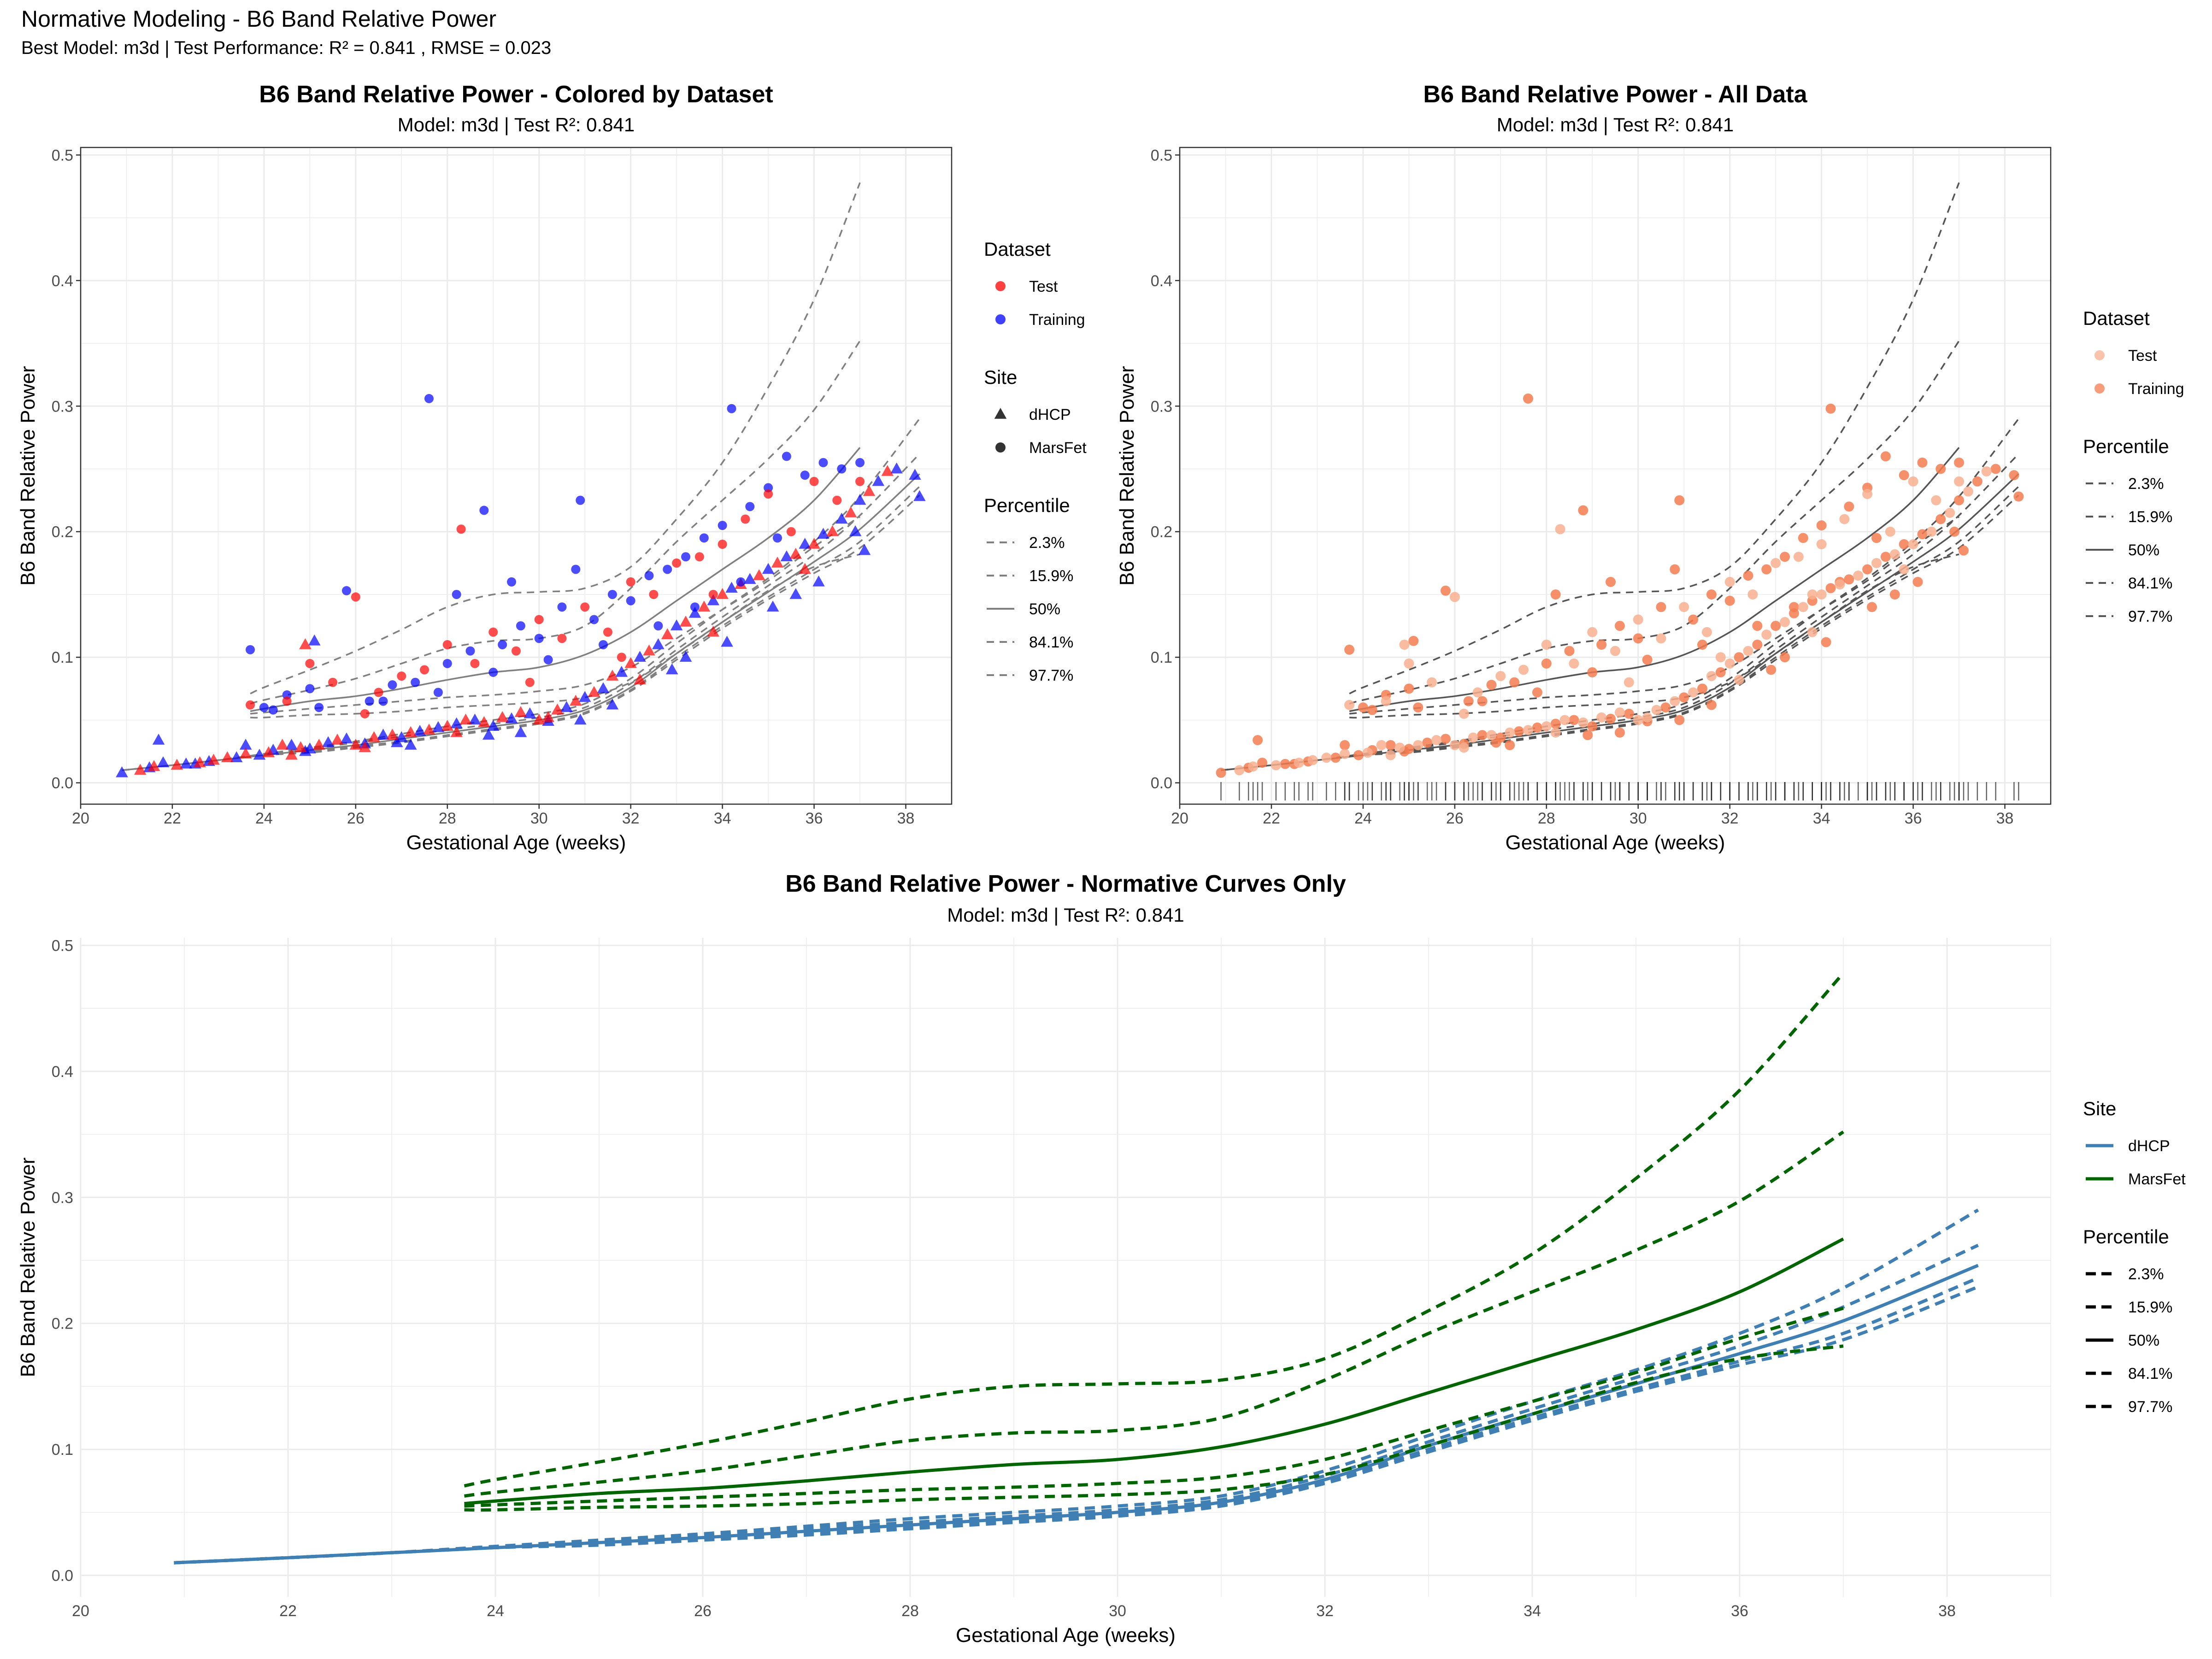 Image resolution: width=2212 pixels, height=1659 pixels. What do you see at coordinates (2150, 1373) in the screenshot?
I see `legend-label: 84.1%` at bounding box center [2150, 1373].